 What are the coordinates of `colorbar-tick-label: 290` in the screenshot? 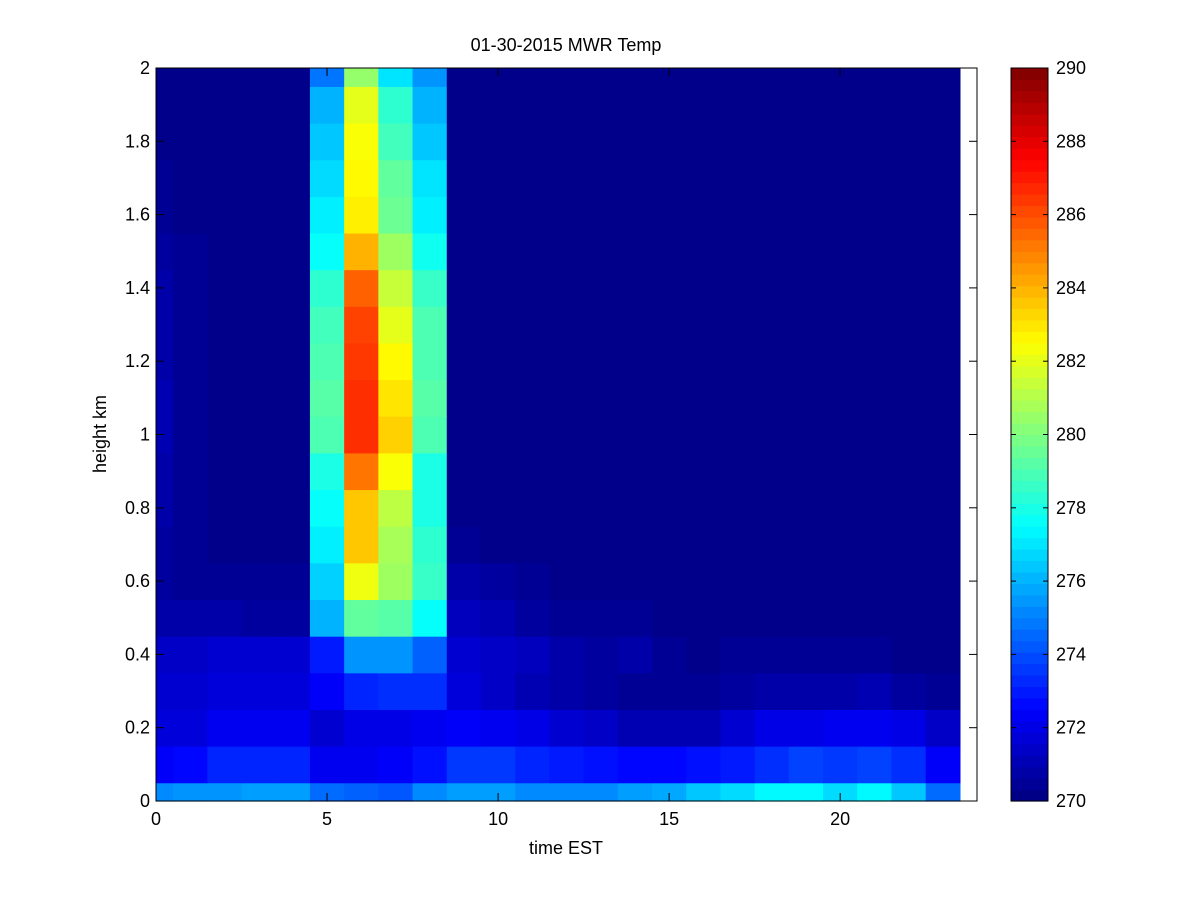 It's located at (1071, 68).